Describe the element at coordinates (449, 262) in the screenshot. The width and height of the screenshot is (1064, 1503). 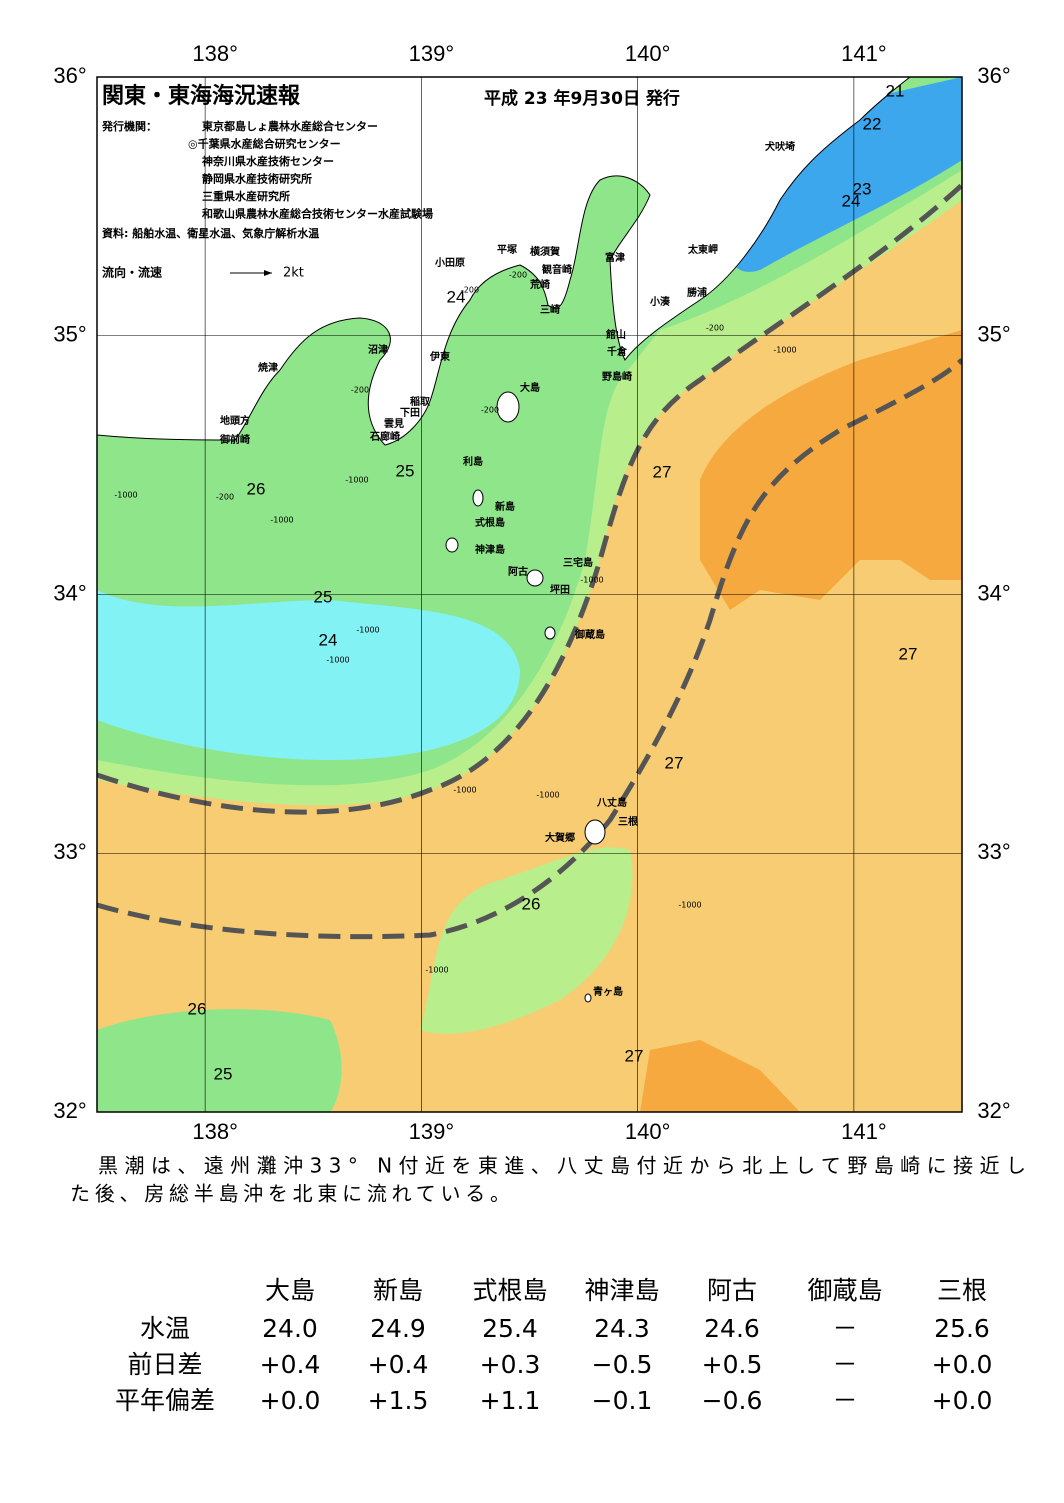
I see `place-name: 小田原` at that location.